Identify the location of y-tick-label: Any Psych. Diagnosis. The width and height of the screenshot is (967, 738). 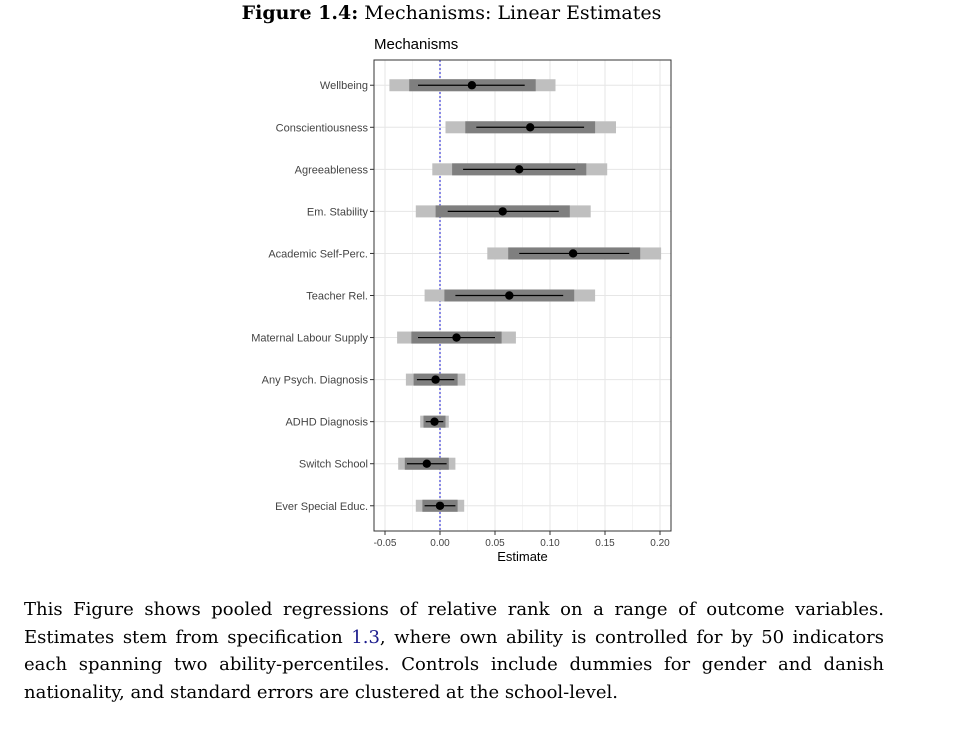
(315, 381).